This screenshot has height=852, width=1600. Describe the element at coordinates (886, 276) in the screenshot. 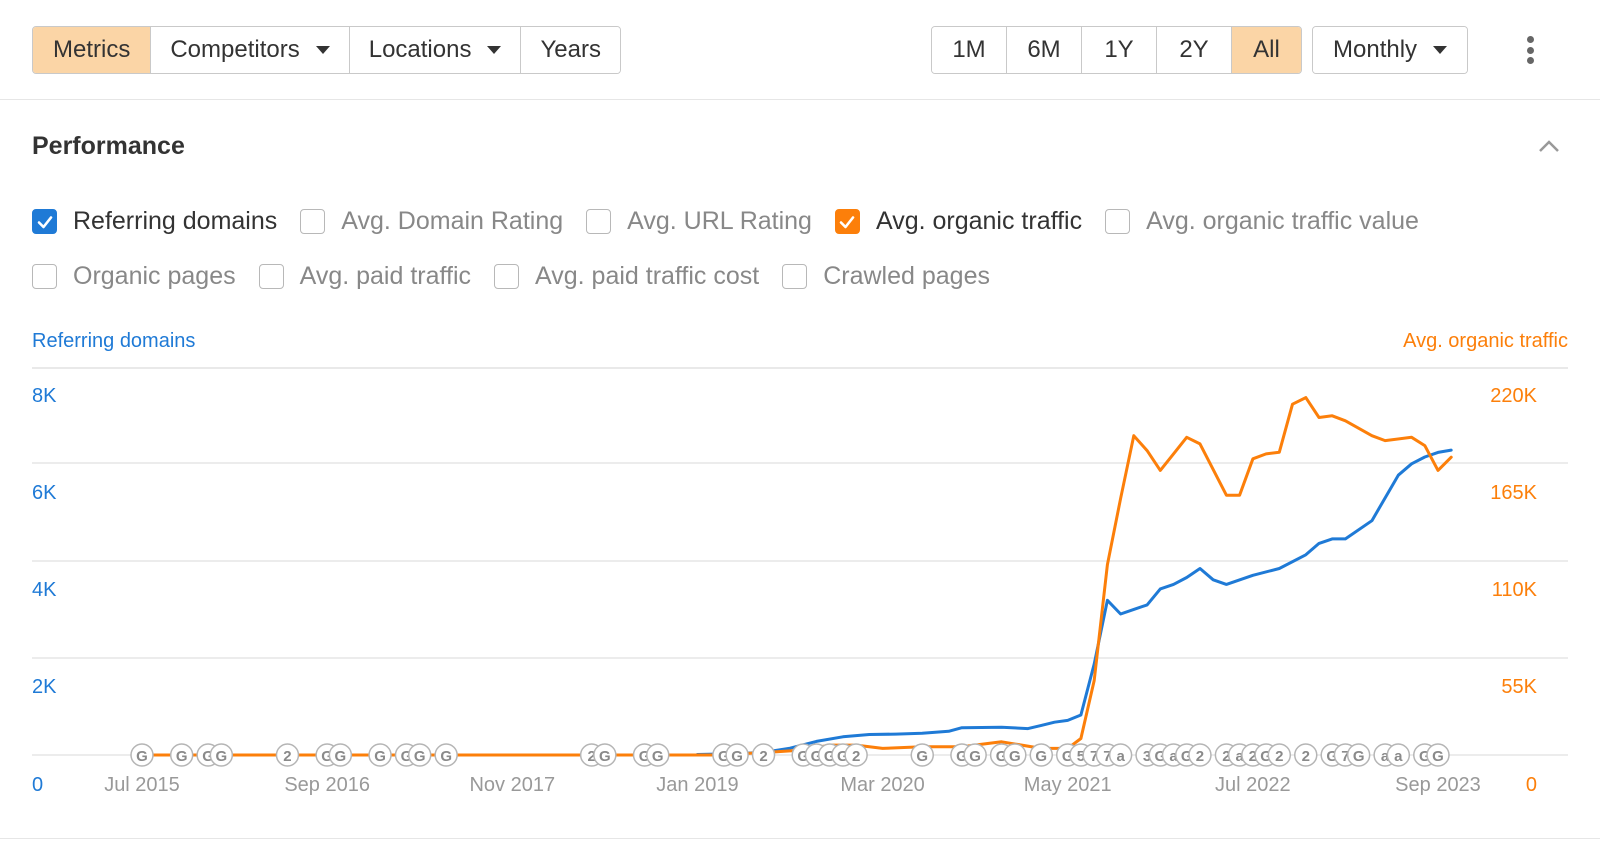

I see `metric-toggle-crawled-pages: Crawled pages` at that location.